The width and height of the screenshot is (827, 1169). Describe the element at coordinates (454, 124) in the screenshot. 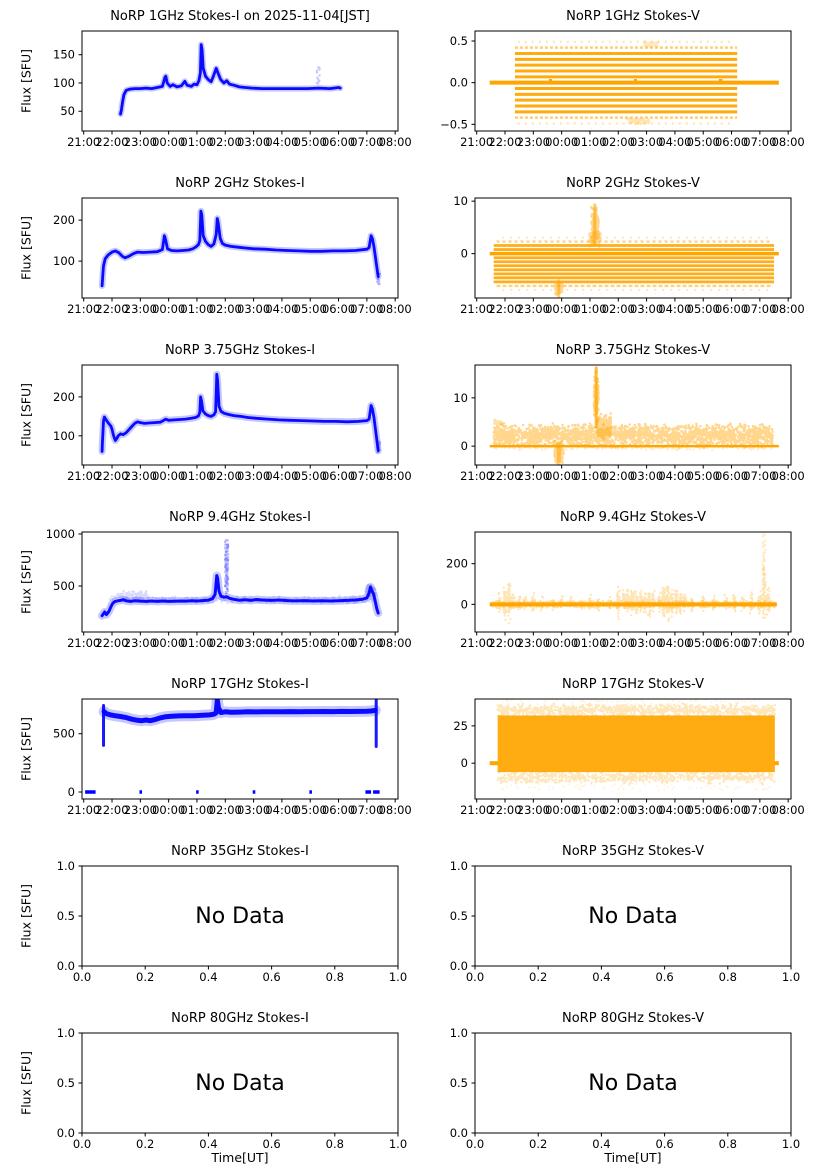

I see `svg-text: −0.5` at that location.